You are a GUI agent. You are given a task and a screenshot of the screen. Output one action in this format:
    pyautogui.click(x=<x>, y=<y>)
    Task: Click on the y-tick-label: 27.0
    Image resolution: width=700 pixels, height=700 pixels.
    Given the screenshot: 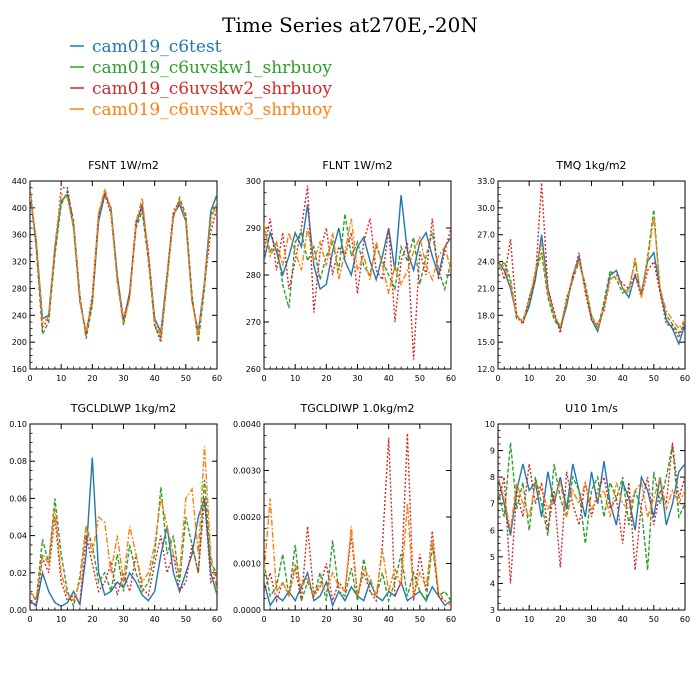 What is the action you would take?
    pyautogui.click(x=486, y=235)
    